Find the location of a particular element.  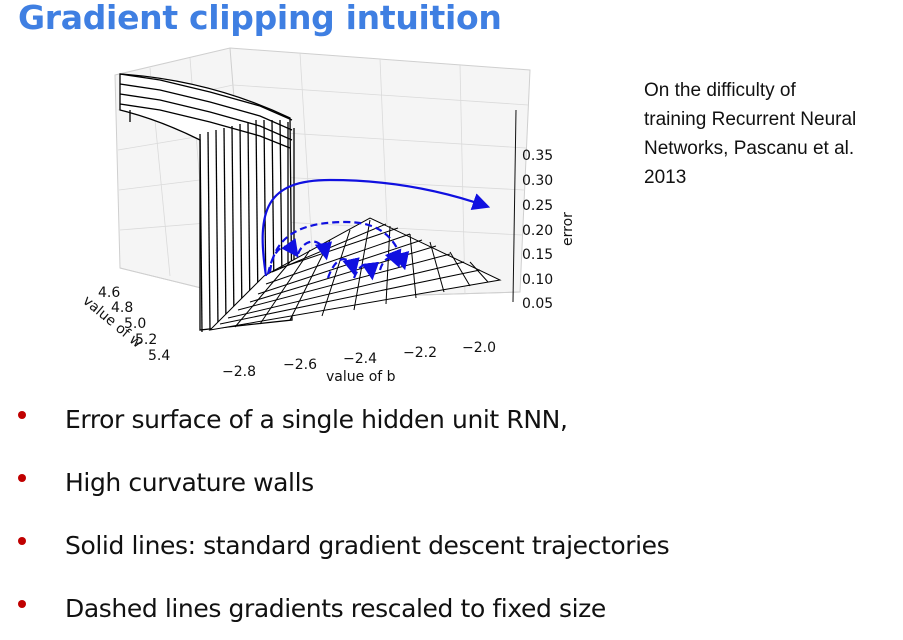

z-tick-label: 0.20 is located at coordinates (537, 231).